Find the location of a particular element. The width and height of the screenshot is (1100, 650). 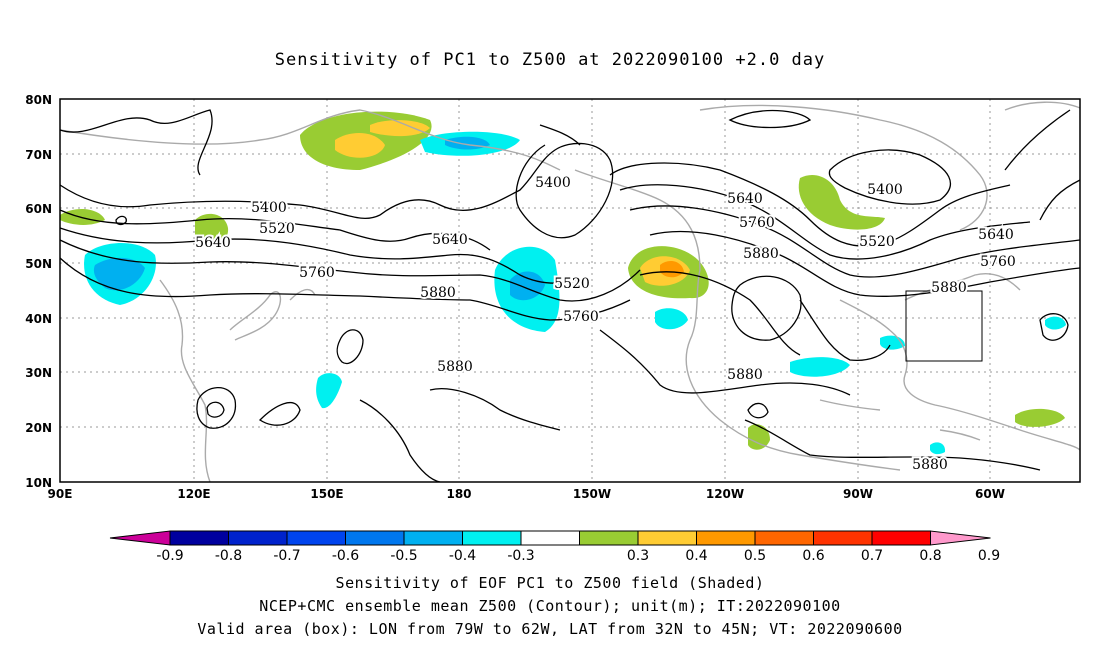

colorbar-tick-label: -0.7 is located at coordinates (286, 556).